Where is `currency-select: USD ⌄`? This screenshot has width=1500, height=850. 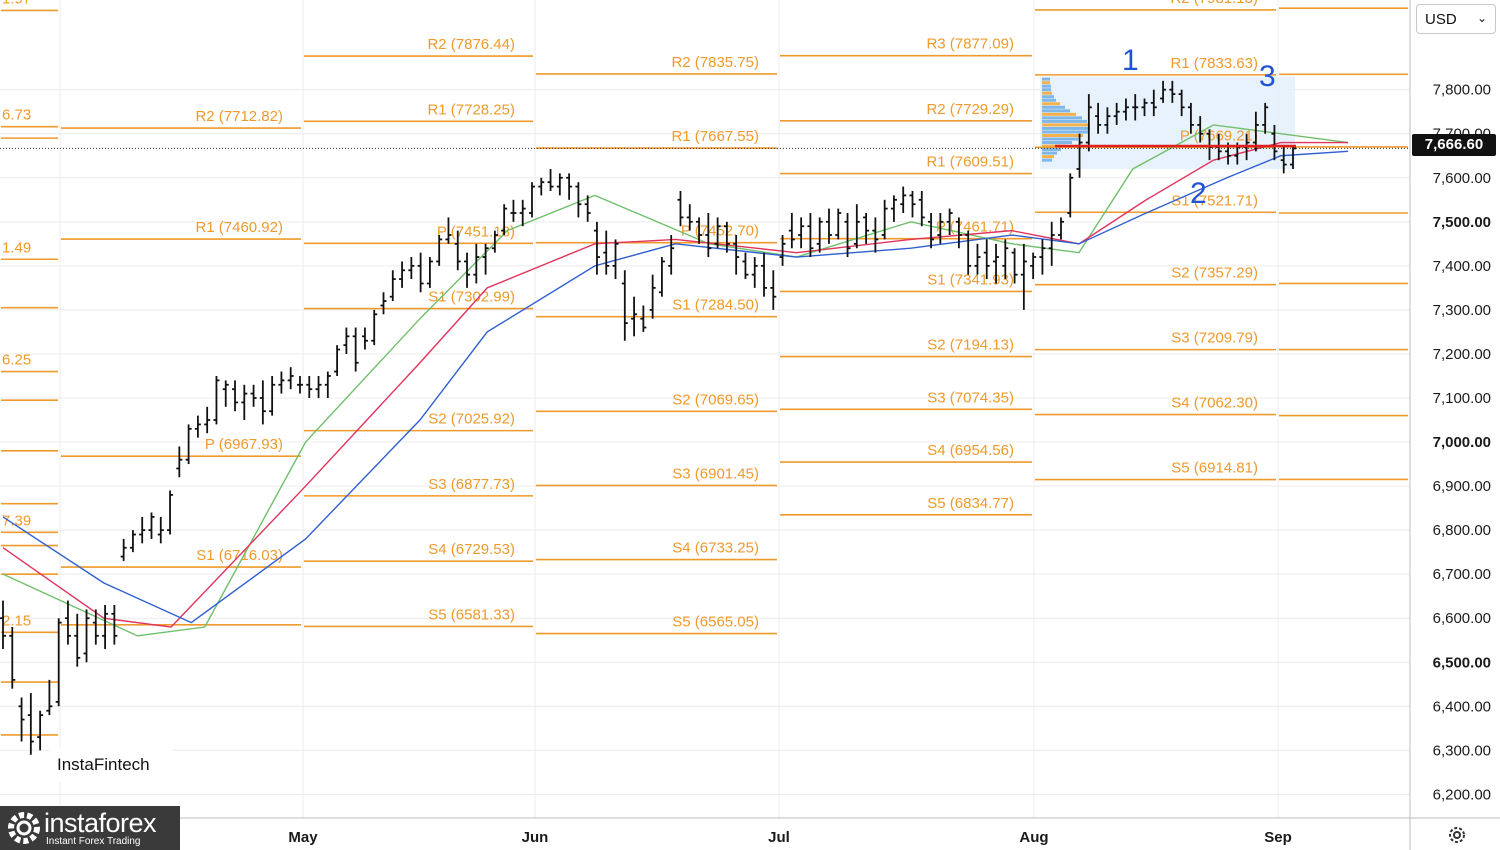 currency-select: USD ⌄ is located at coordinates (1456, 19).